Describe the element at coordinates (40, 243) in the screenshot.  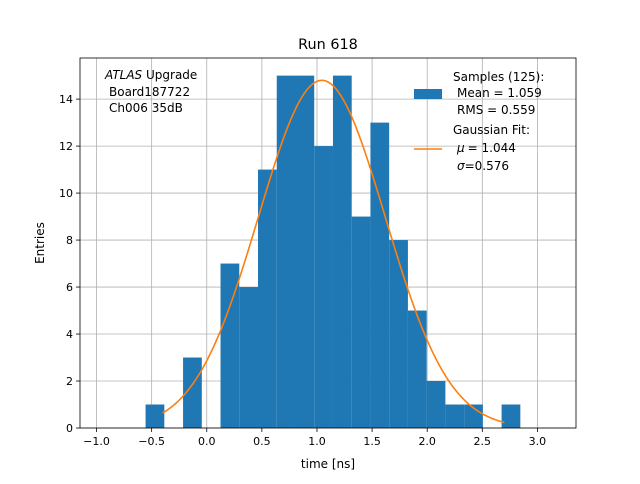
I see `y-axis-label: Entries` at that location.